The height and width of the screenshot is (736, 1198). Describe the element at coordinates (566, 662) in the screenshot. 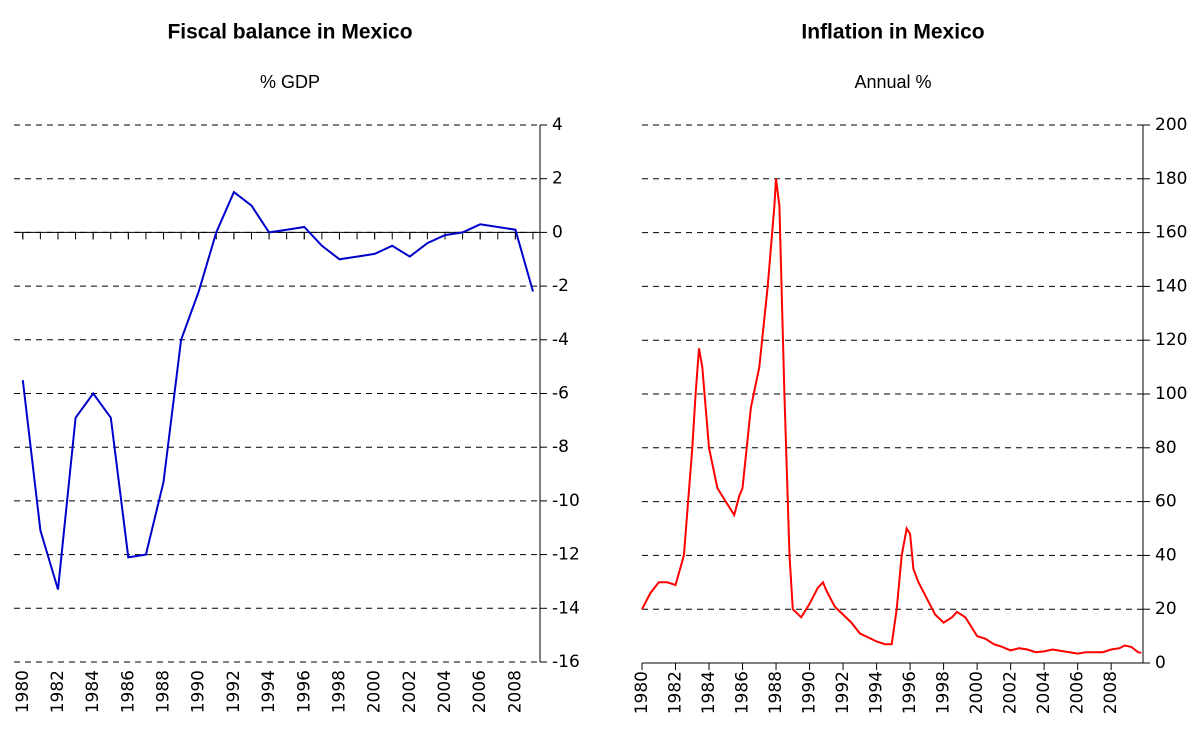

I see `y-tick-label: -16` at that location.